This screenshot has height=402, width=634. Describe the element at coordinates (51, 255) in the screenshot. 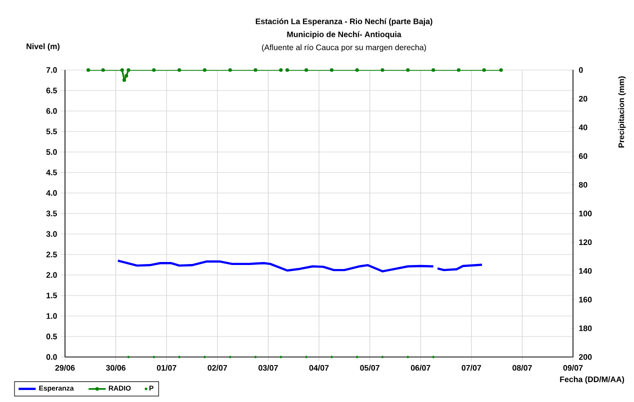

I see `y-tick-label: 2.5` at that location.